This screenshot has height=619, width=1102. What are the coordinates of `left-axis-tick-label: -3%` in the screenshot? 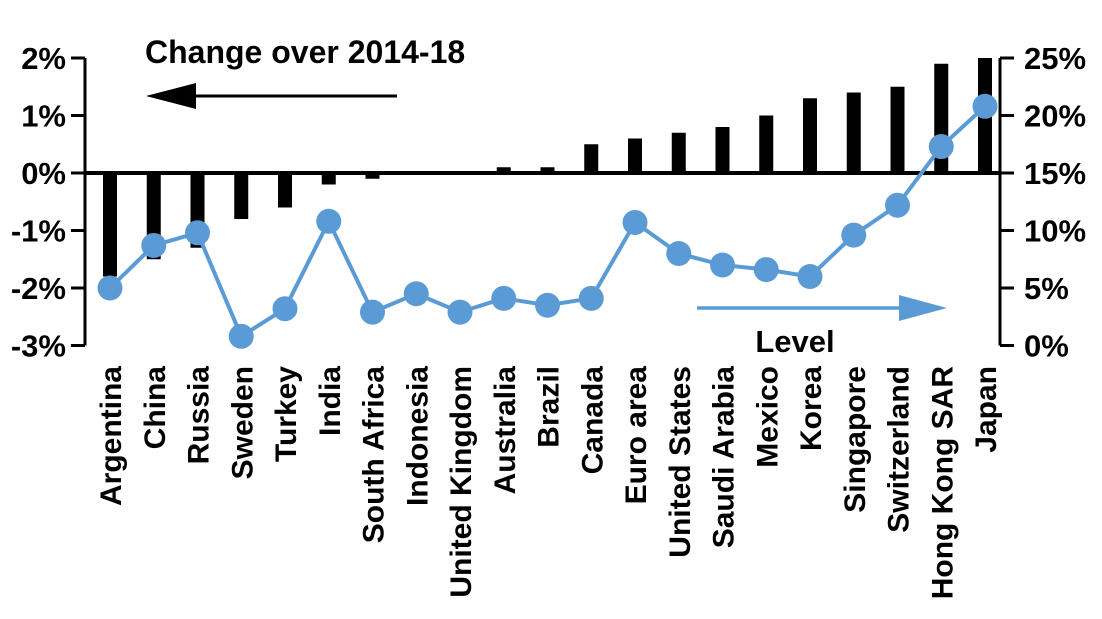 It's located at (38, 346).